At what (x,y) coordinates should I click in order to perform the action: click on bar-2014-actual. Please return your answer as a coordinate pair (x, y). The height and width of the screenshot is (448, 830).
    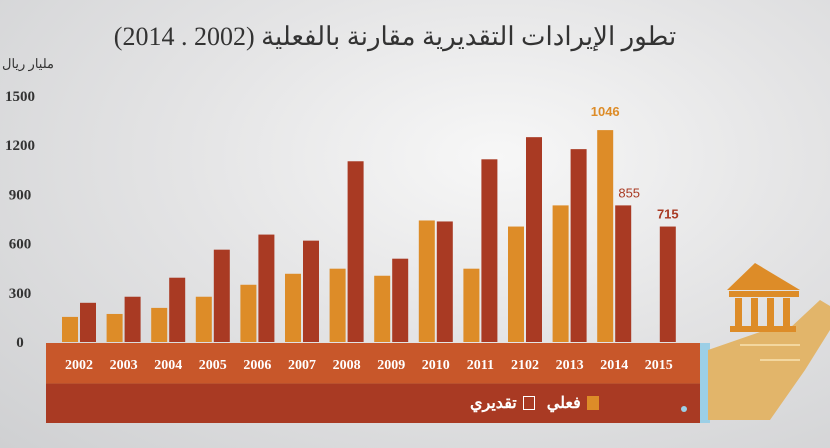
    Looking at the image, I should click on (605, 236).